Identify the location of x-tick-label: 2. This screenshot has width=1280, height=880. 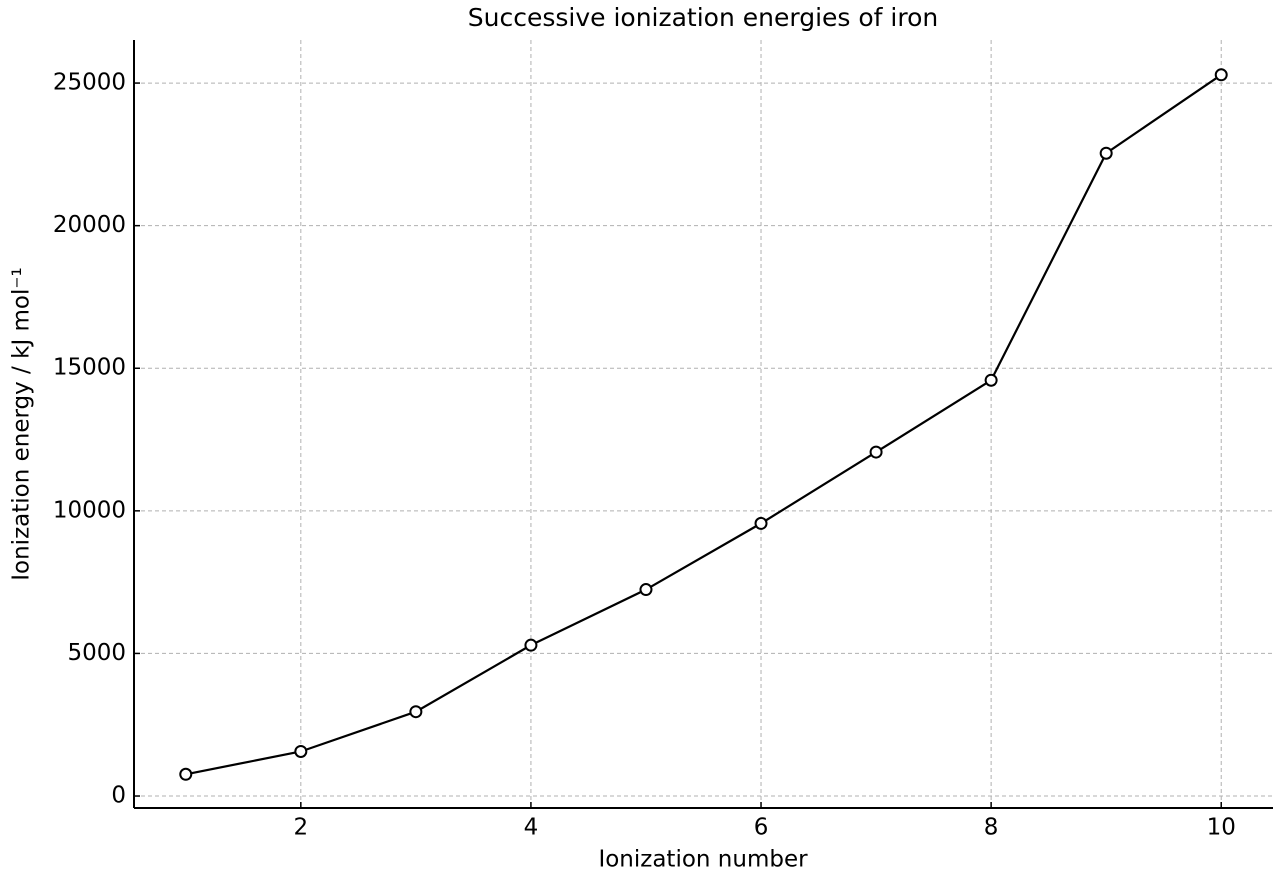
(301, 828).